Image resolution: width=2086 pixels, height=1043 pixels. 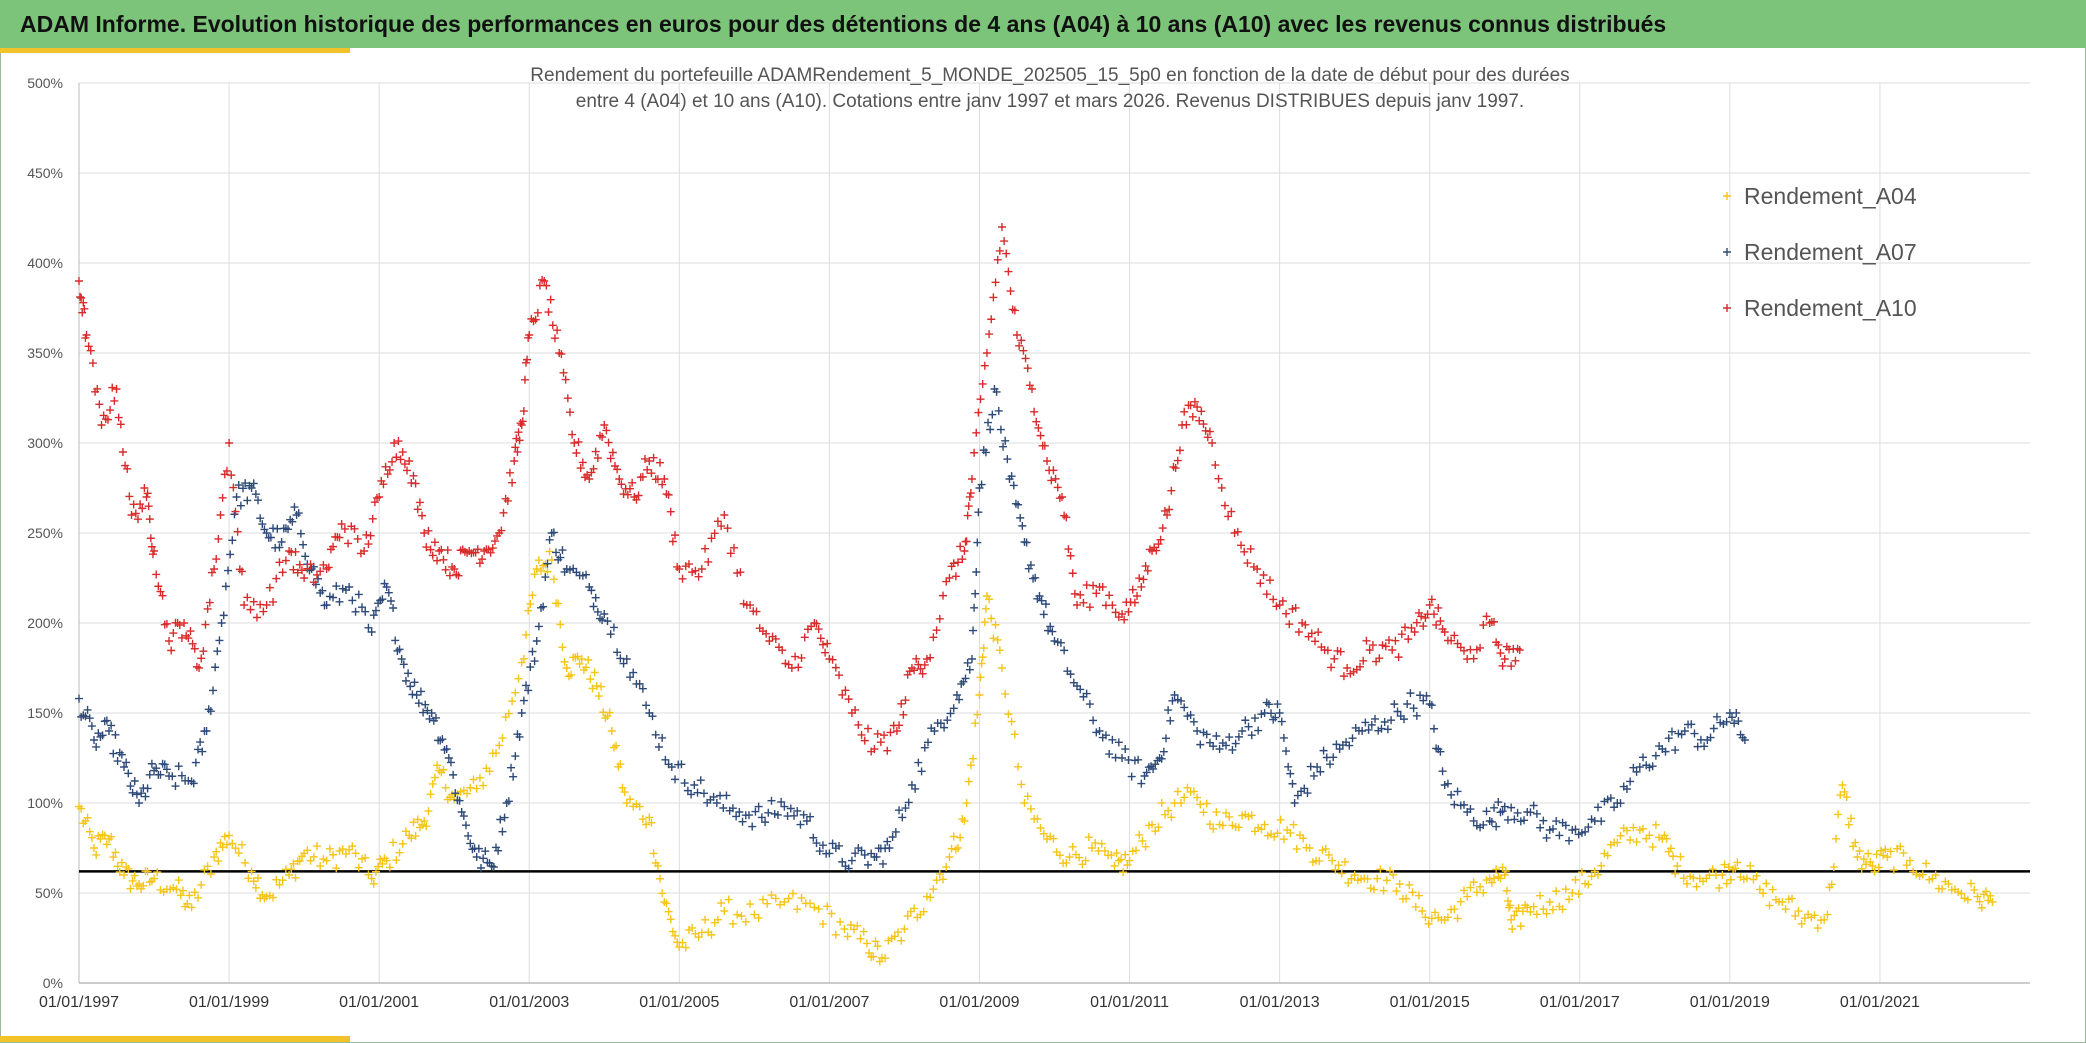 What do you see at coordinates (45, 173) in the screenshot?
I see `y-tick-label: 450%` at bounding box center [45, 173].